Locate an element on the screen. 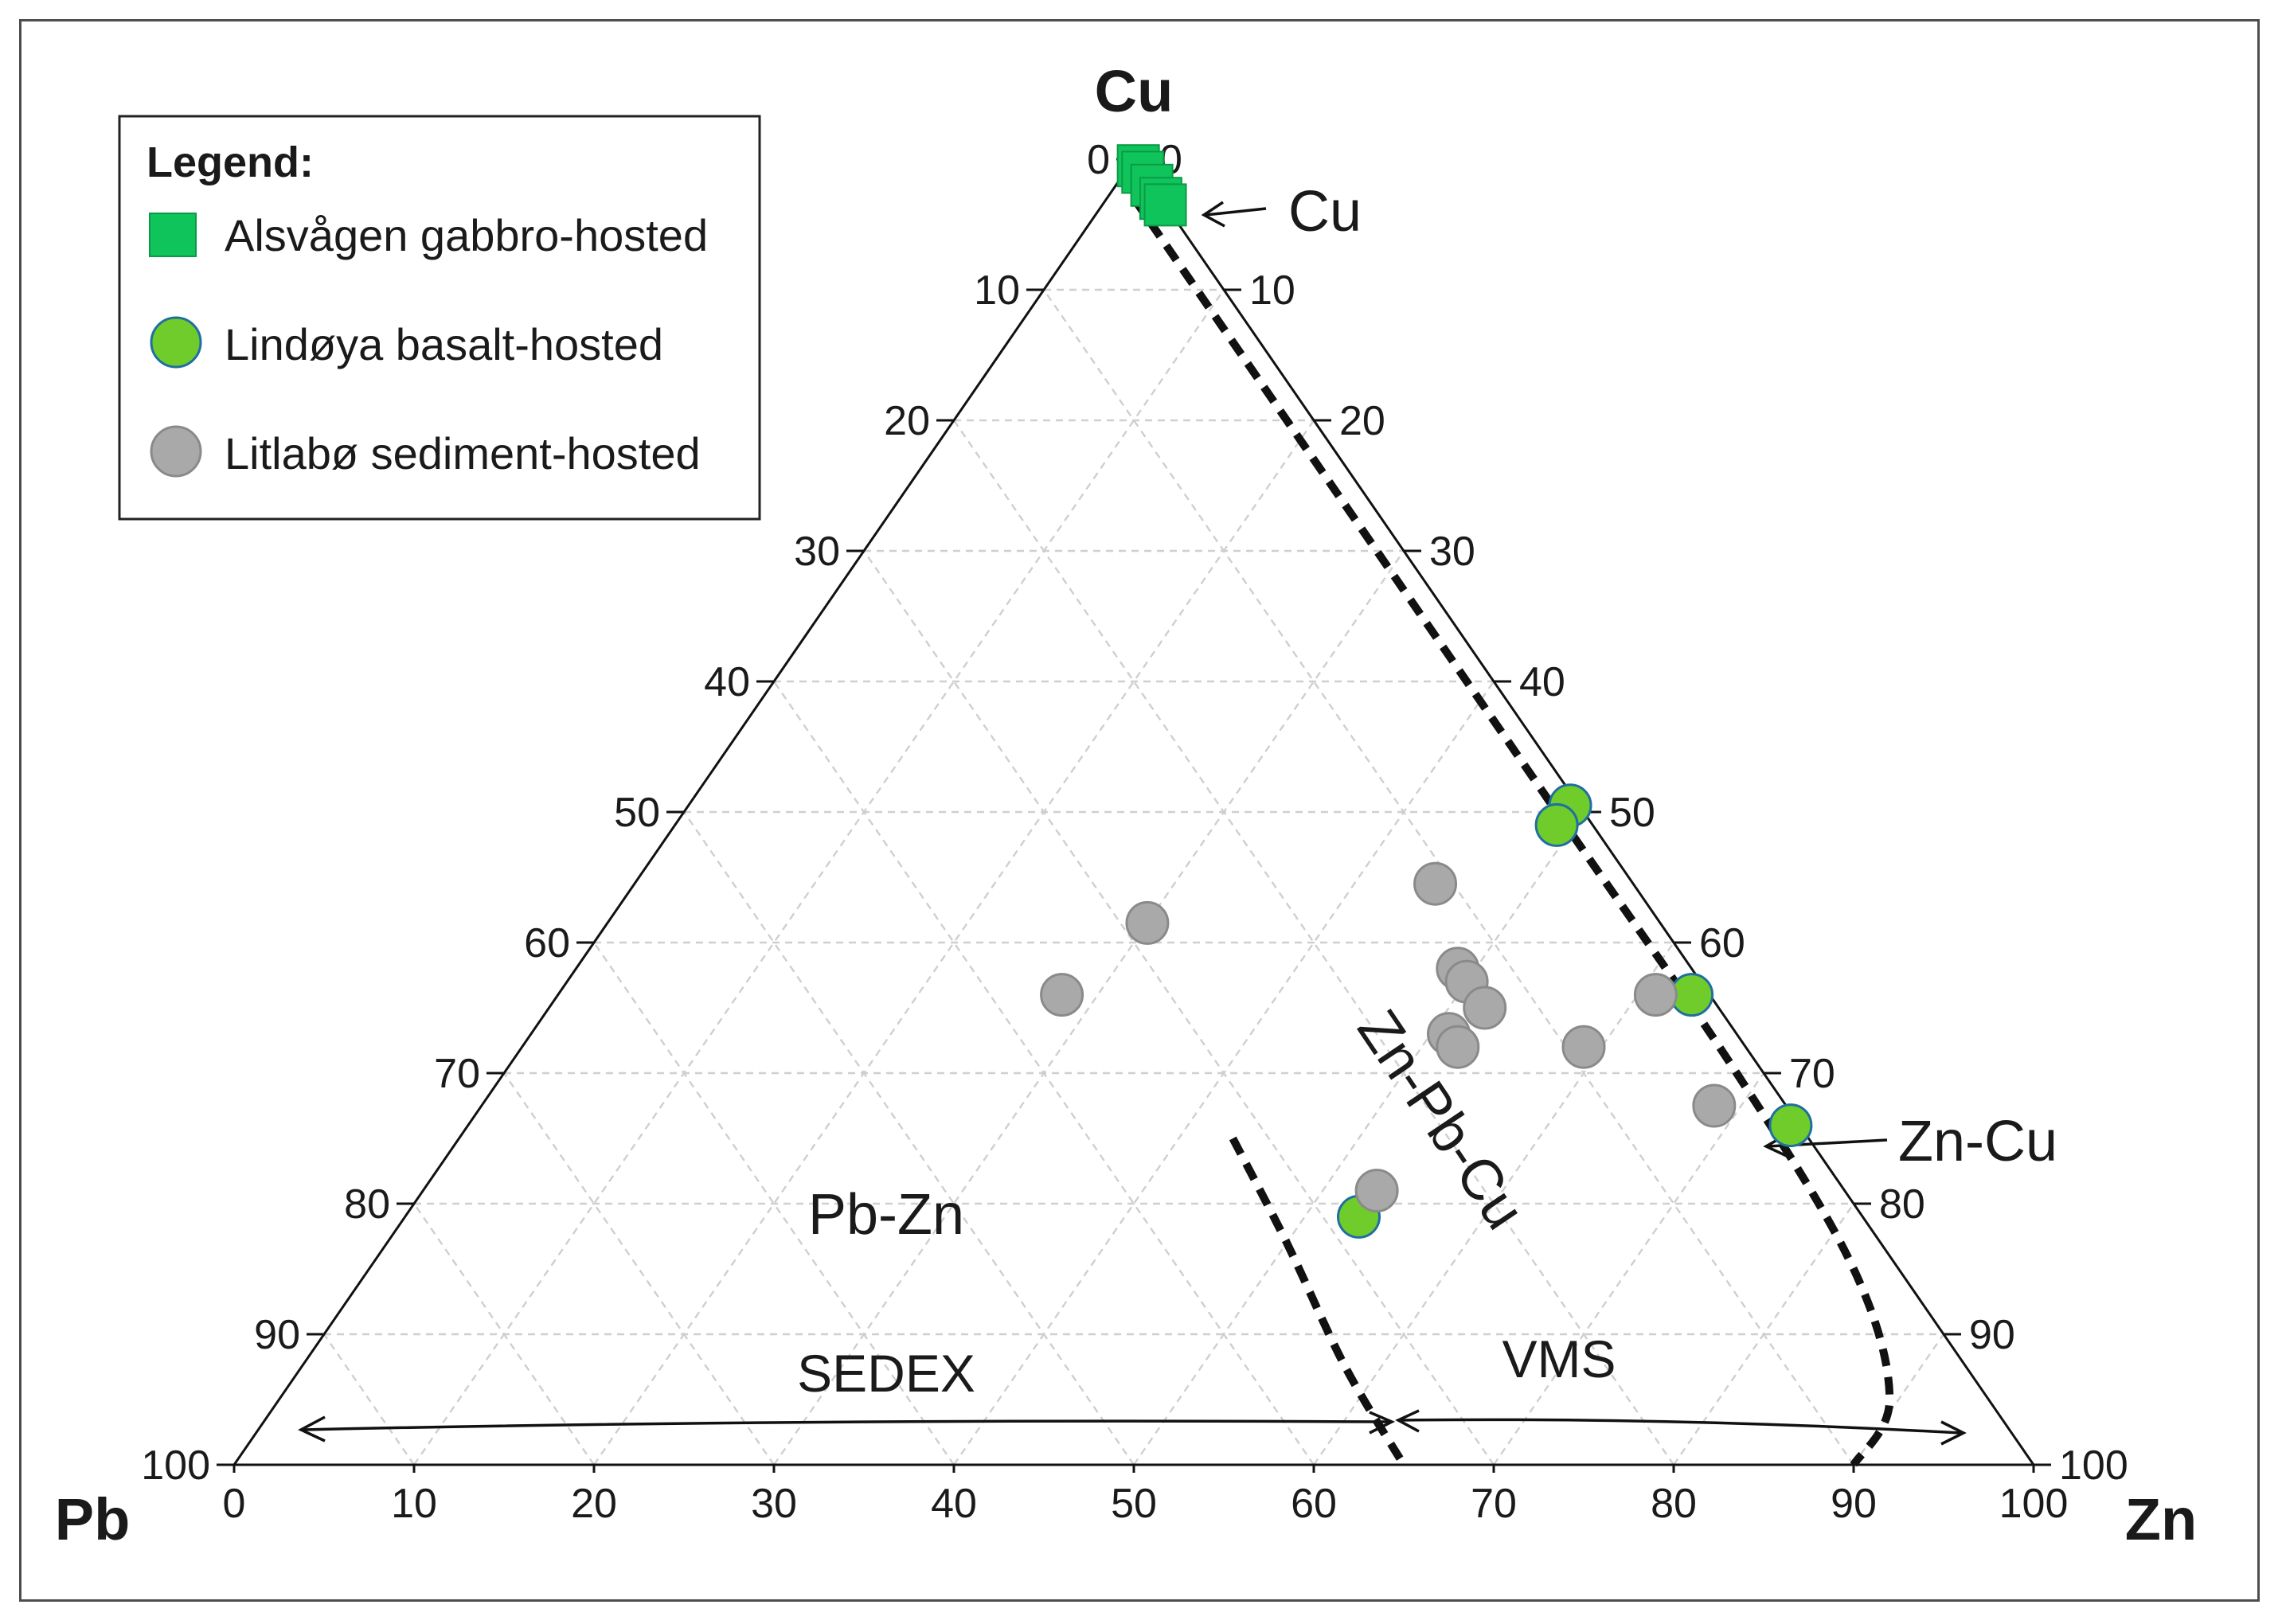 This screenshot has height=1624, width=2282. corner-label-pb: Pb is located at coordinates (93, 1519).